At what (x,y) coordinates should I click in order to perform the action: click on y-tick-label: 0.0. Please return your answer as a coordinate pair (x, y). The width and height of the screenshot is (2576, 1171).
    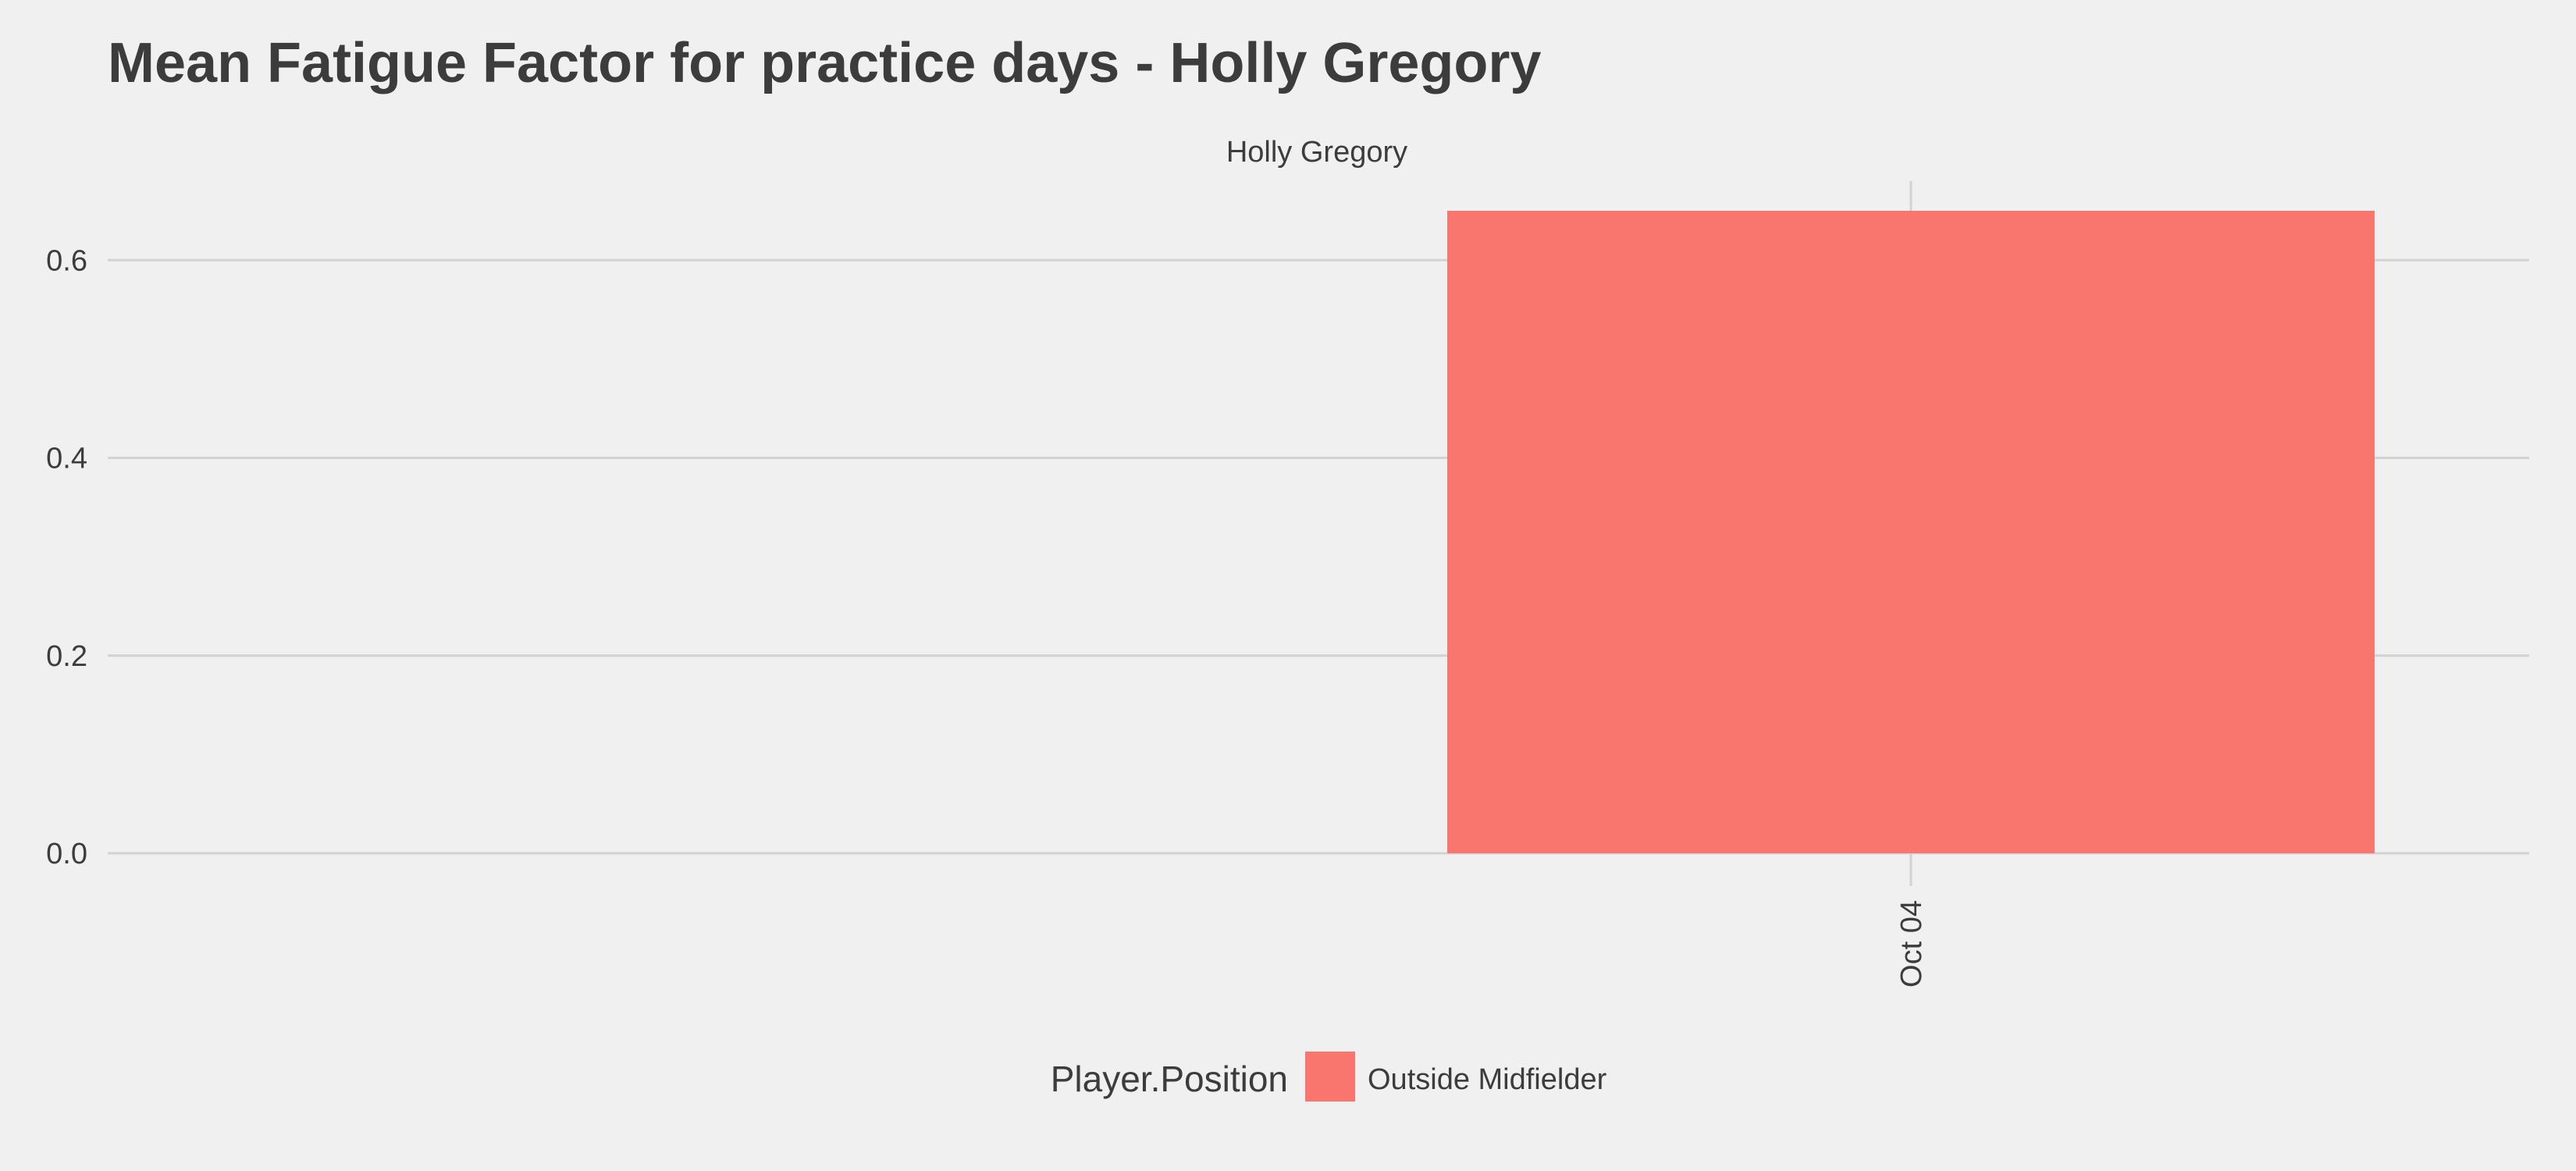
    Looking at the image, I should click on (66, 854).